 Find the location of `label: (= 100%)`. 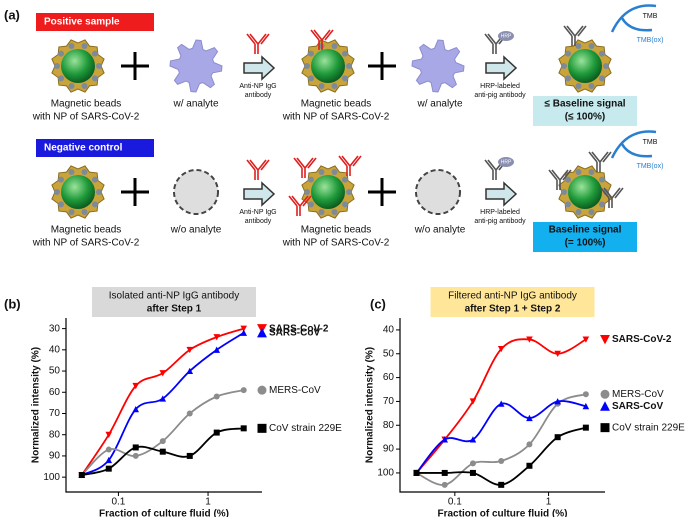

label: (= 100%) is located at coordinates (585, 243).